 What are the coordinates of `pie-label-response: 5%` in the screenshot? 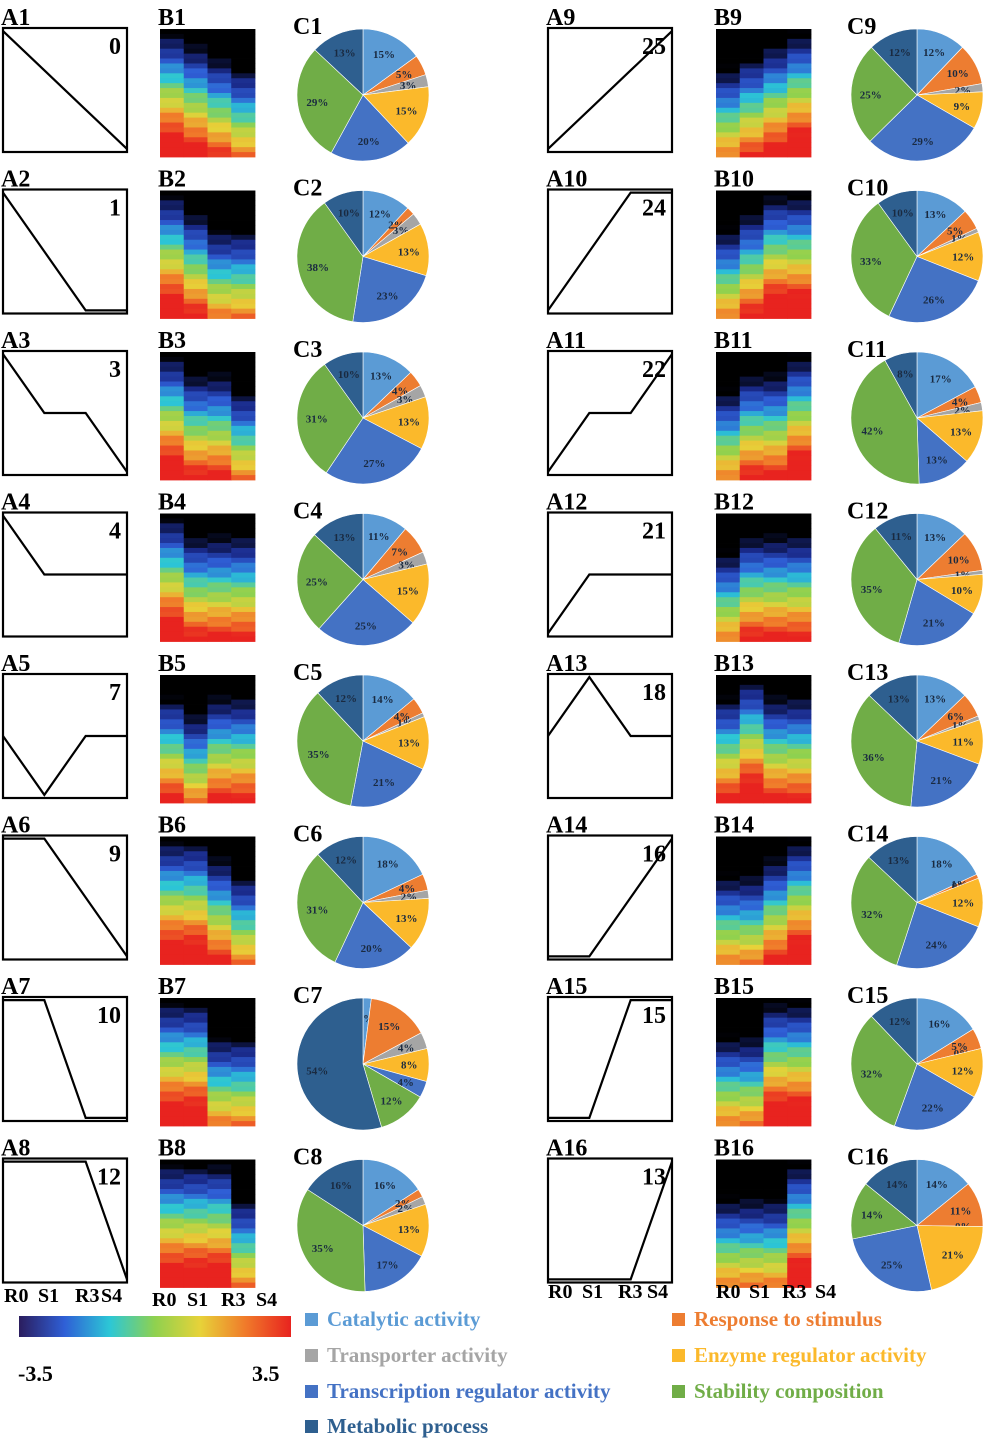 It's located at (955, 232).